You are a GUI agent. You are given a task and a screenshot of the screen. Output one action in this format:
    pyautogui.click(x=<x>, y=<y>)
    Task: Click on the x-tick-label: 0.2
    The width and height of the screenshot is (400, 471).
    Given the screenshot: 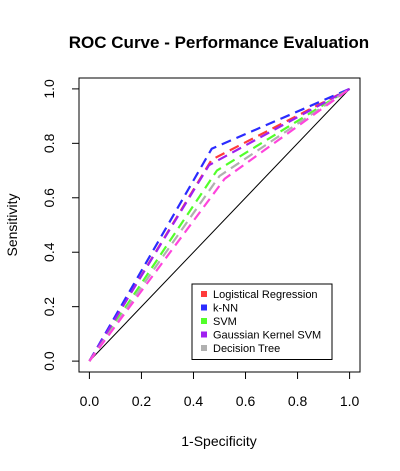 What is the action you would take?
    pyautogui.click(x=142, y=401)
    